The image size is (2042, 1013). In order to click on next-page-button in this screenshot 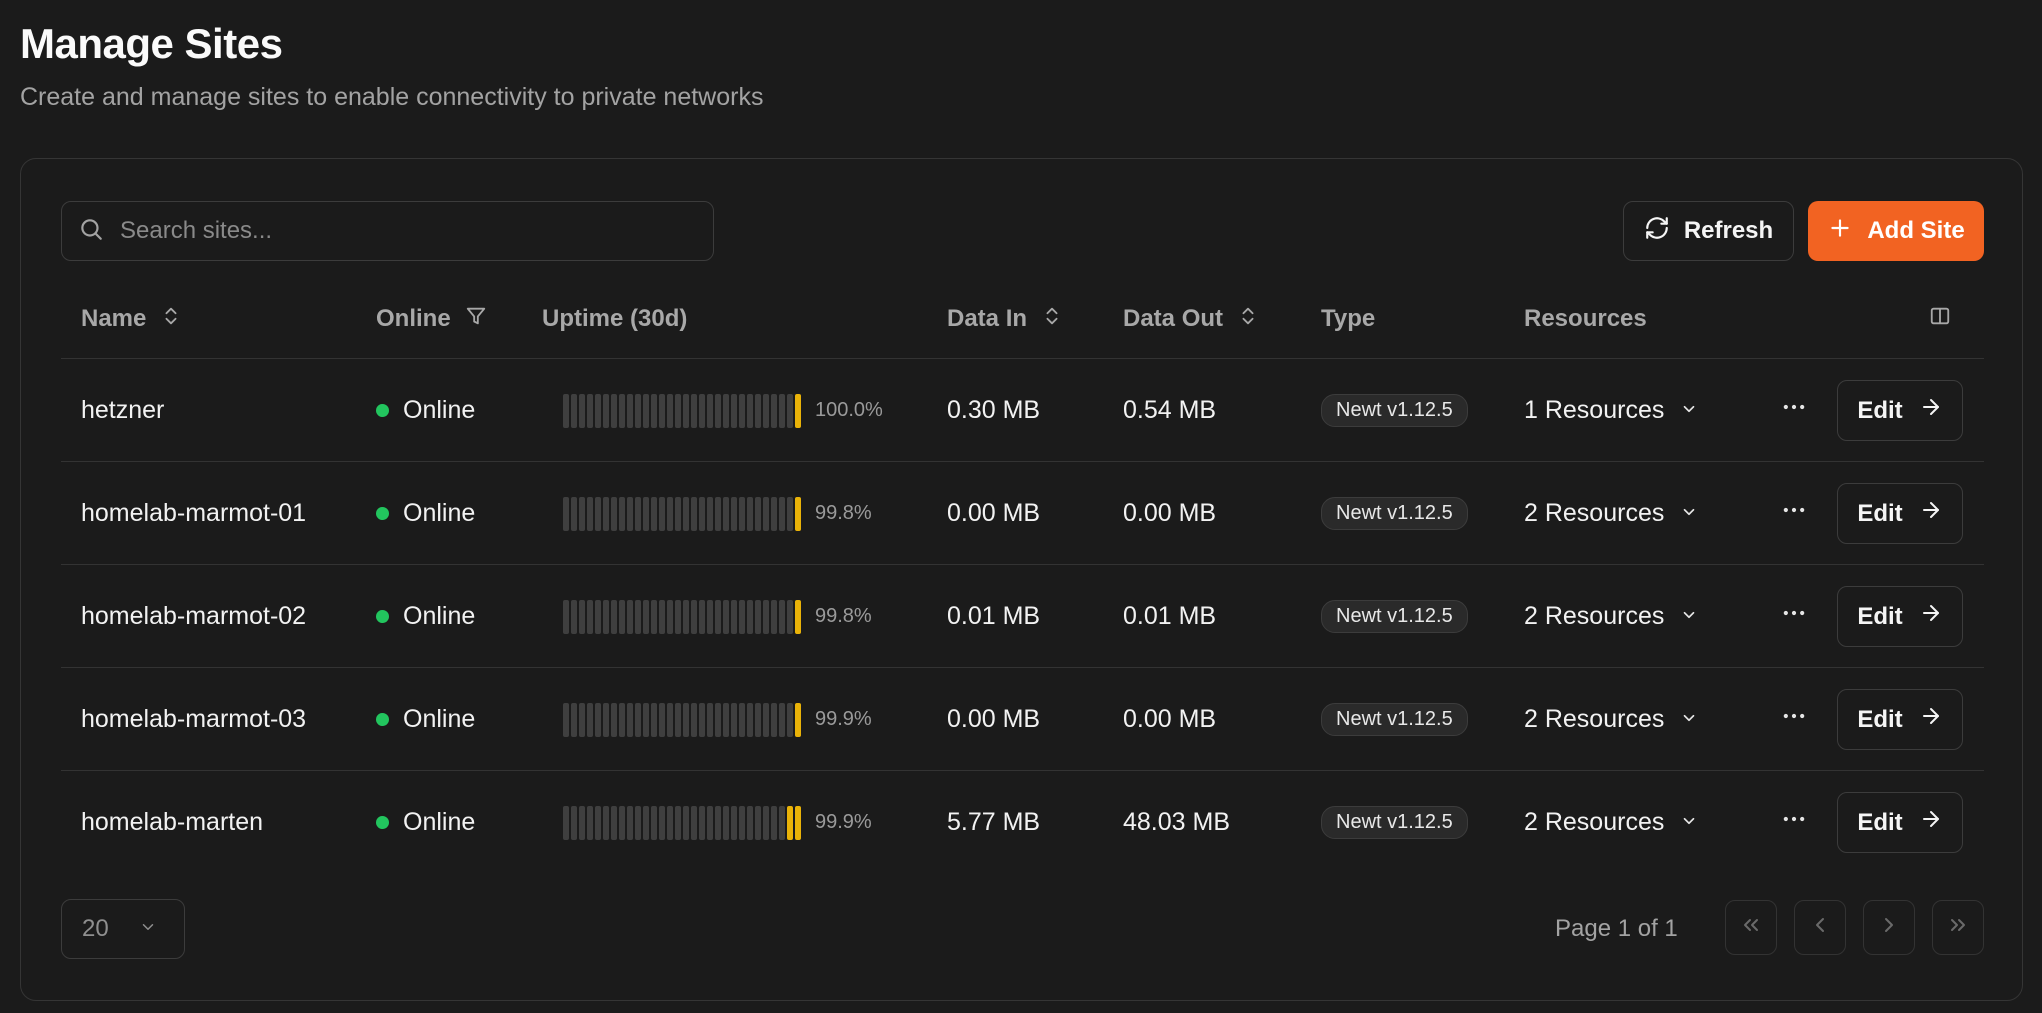, I will do `click(1889, 927)`.